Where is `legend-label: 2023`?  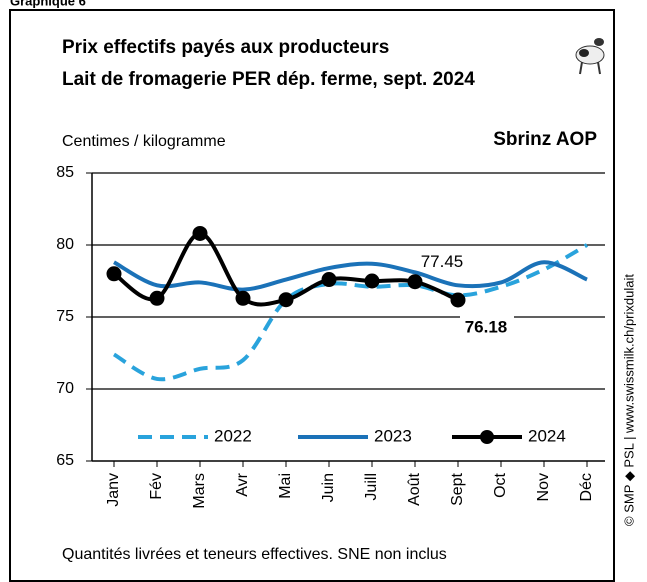
legend-label: 2023 is located at coordinates (393, 435).